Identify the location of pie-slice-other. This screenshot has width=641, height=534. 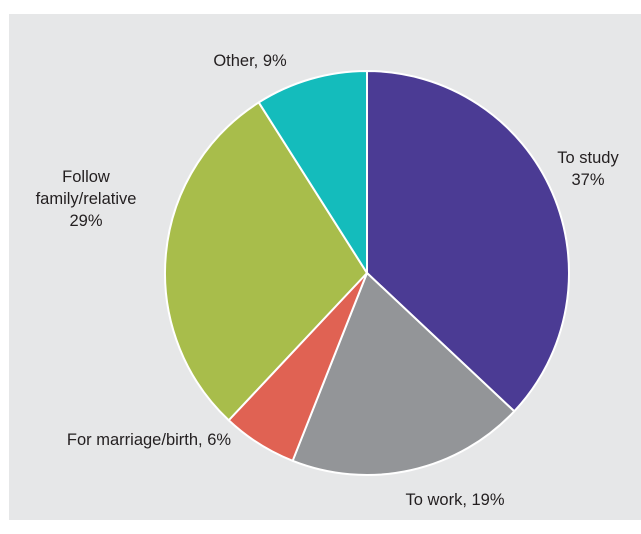
(312, 172).